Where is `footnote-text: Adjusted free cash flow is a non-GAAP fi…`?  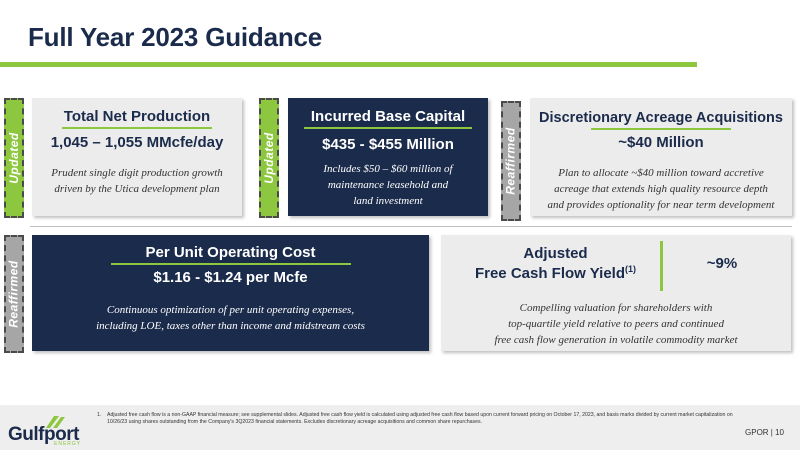
footnote-text: Adjusted free cash flow is a non-GAAP fi… is located at coordinates (420, 418).